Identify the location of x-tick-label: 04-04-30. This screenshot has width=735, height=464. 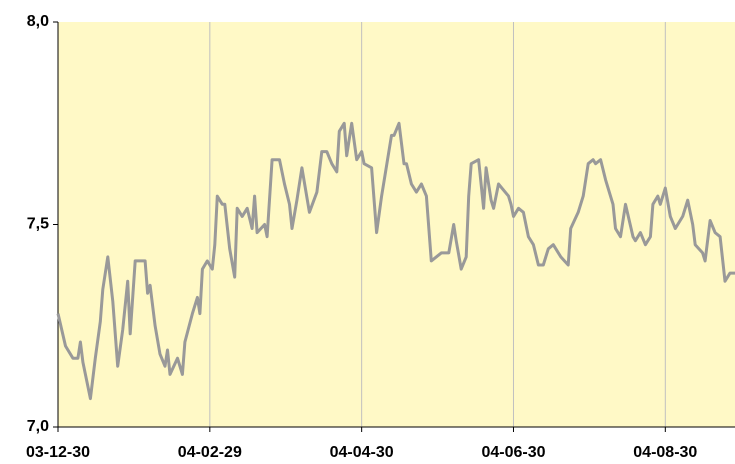
(362, 452).